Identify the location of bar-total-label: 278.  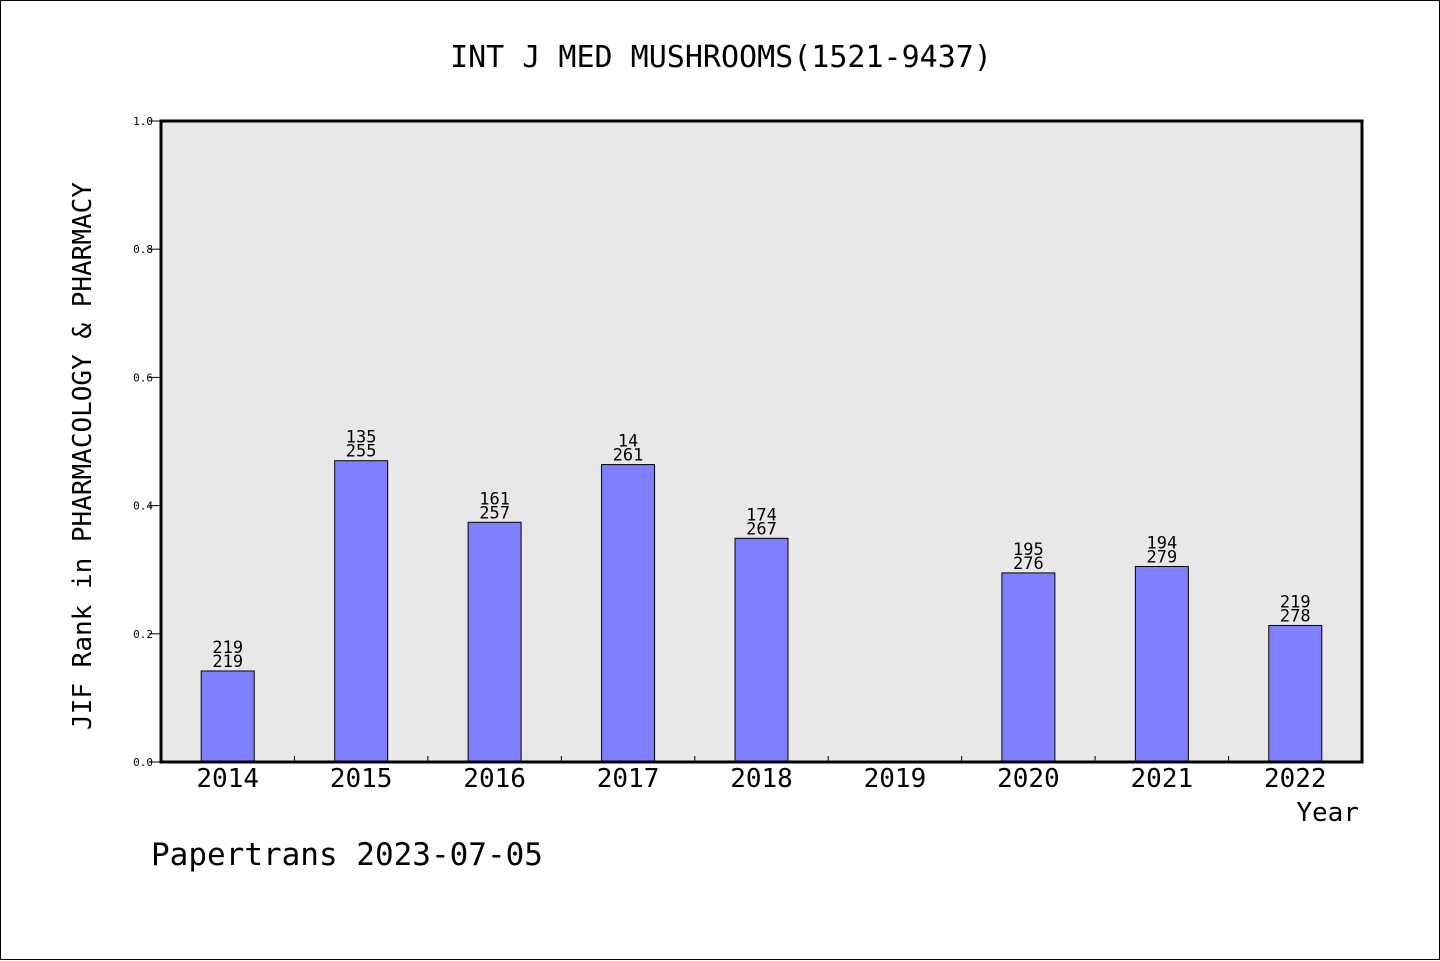
(1295, 616).